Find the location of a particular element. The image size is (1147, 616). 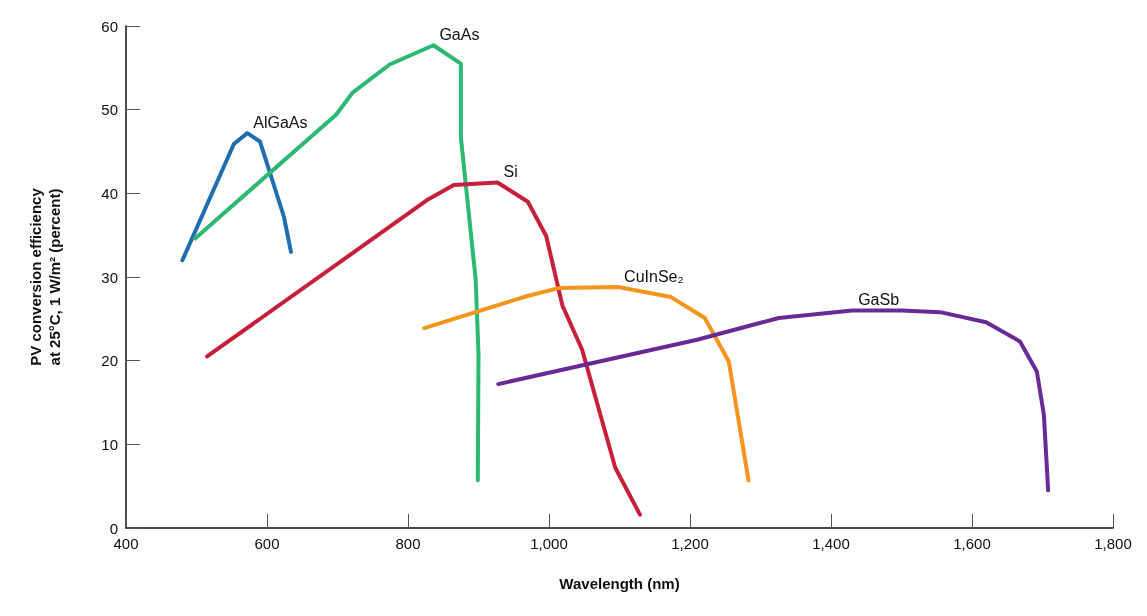

y-tick-label: 60 is located at coordinates (109, 26).